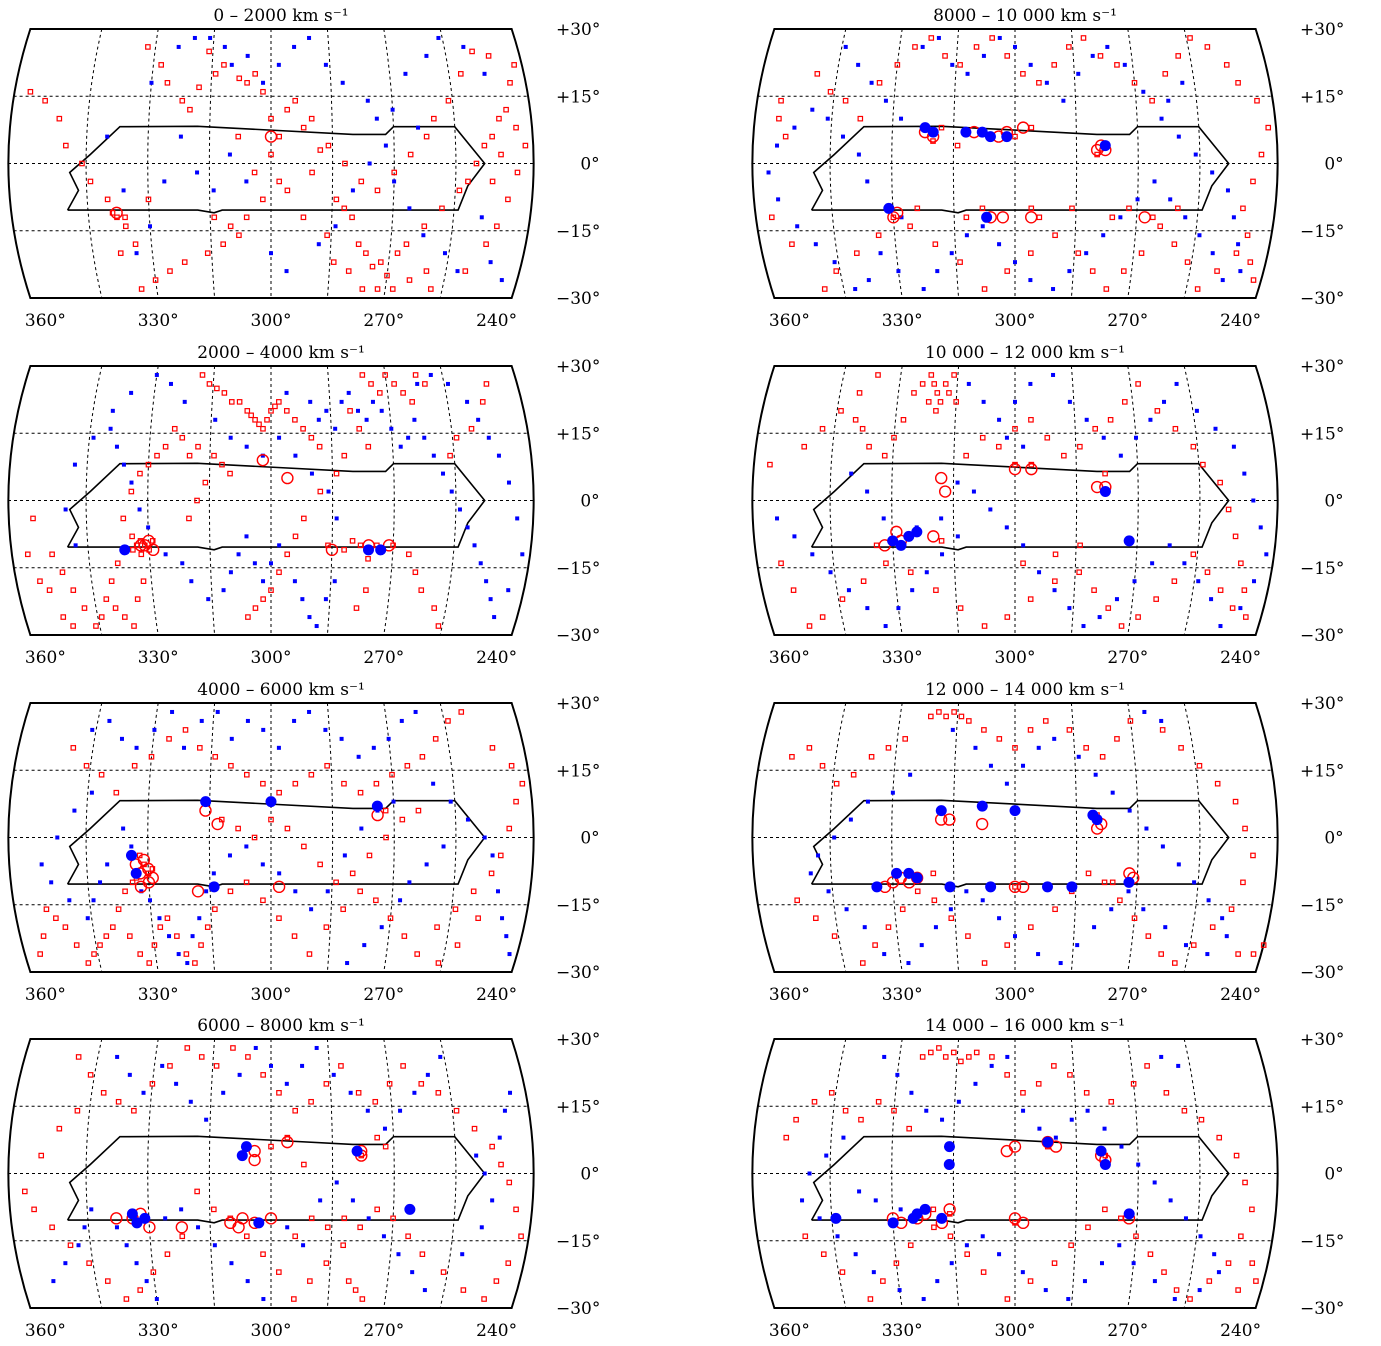  I want to click on longitude-tick-label: 360°, so click(45, 321).